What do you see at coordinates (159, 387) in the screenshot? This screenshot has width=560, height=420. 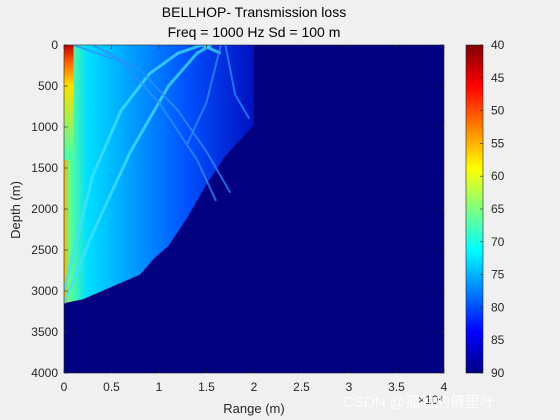 I see `x-tick-label: 1` at bounding box center [159, 387].